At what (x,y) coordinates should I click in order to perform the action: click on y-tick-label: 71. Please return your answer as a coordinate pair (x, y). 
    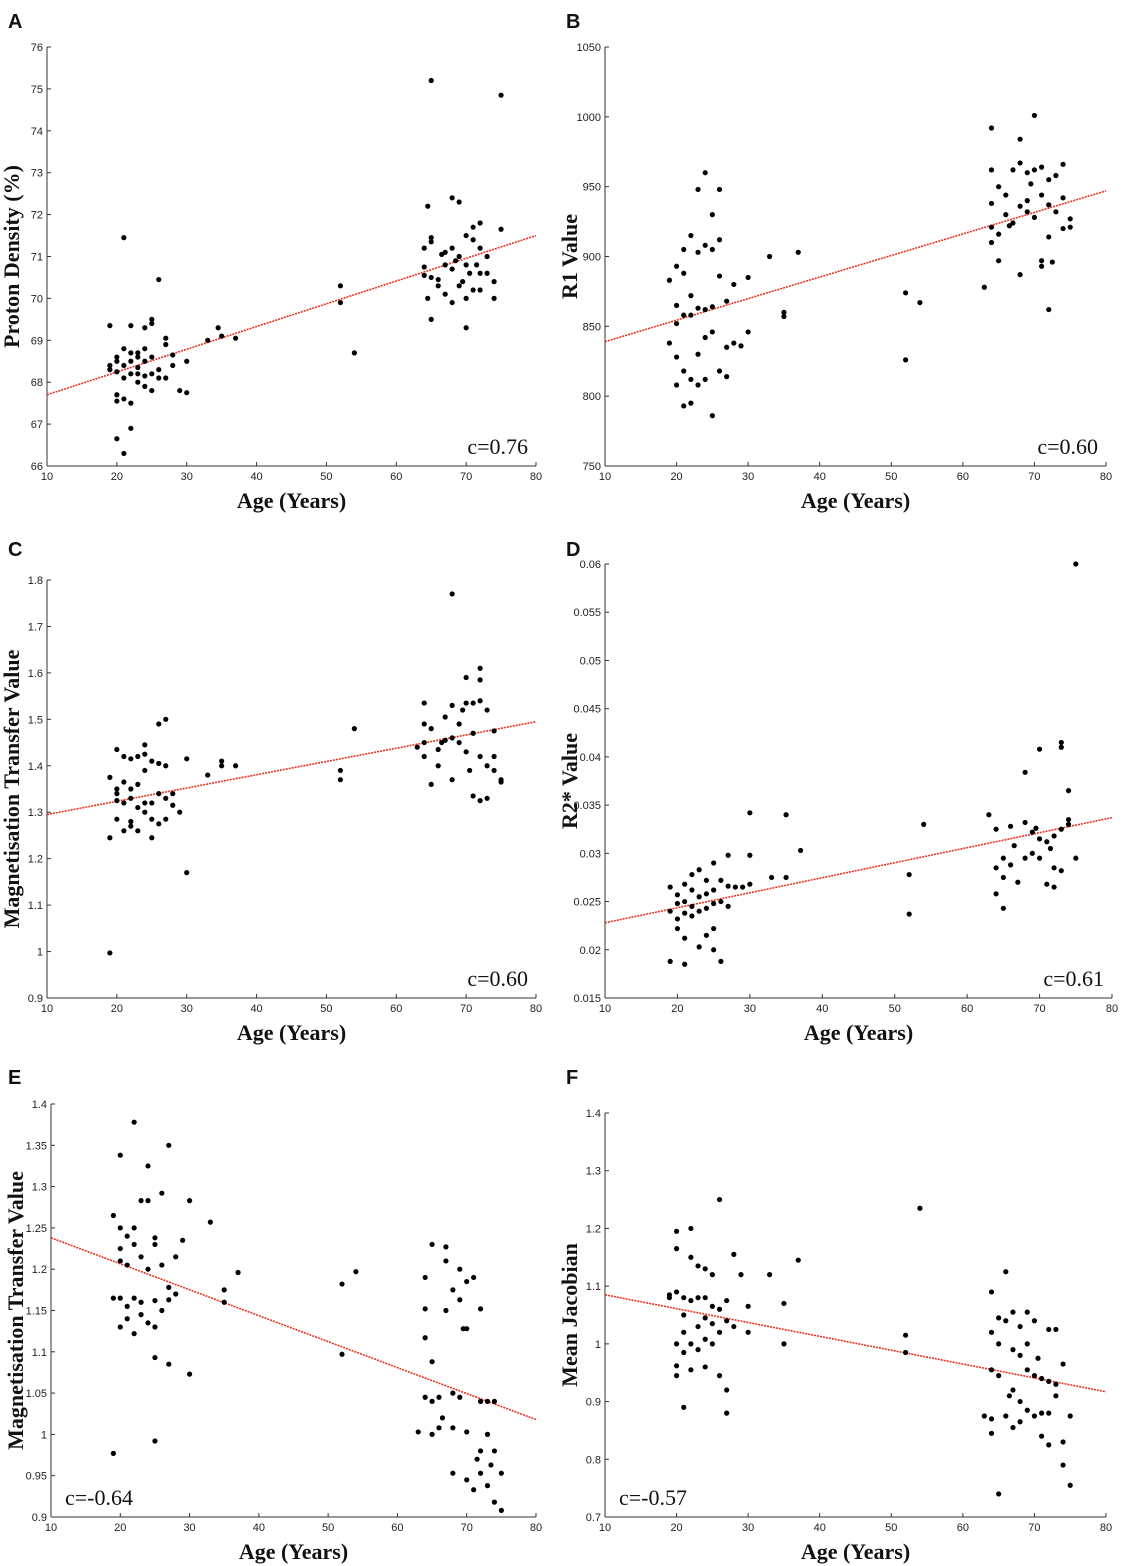
    Looking at the image, I should click on (37, 258).